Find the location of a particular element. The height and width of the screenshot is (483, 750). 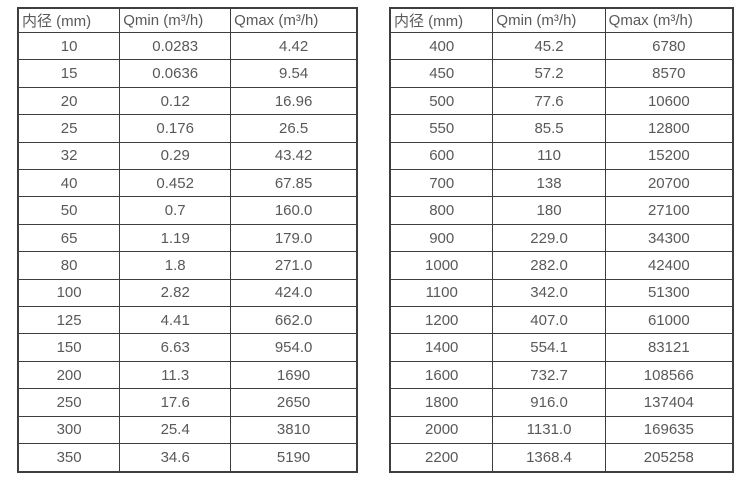

table-cell: 34.6 is located at coordinates (175, 458).